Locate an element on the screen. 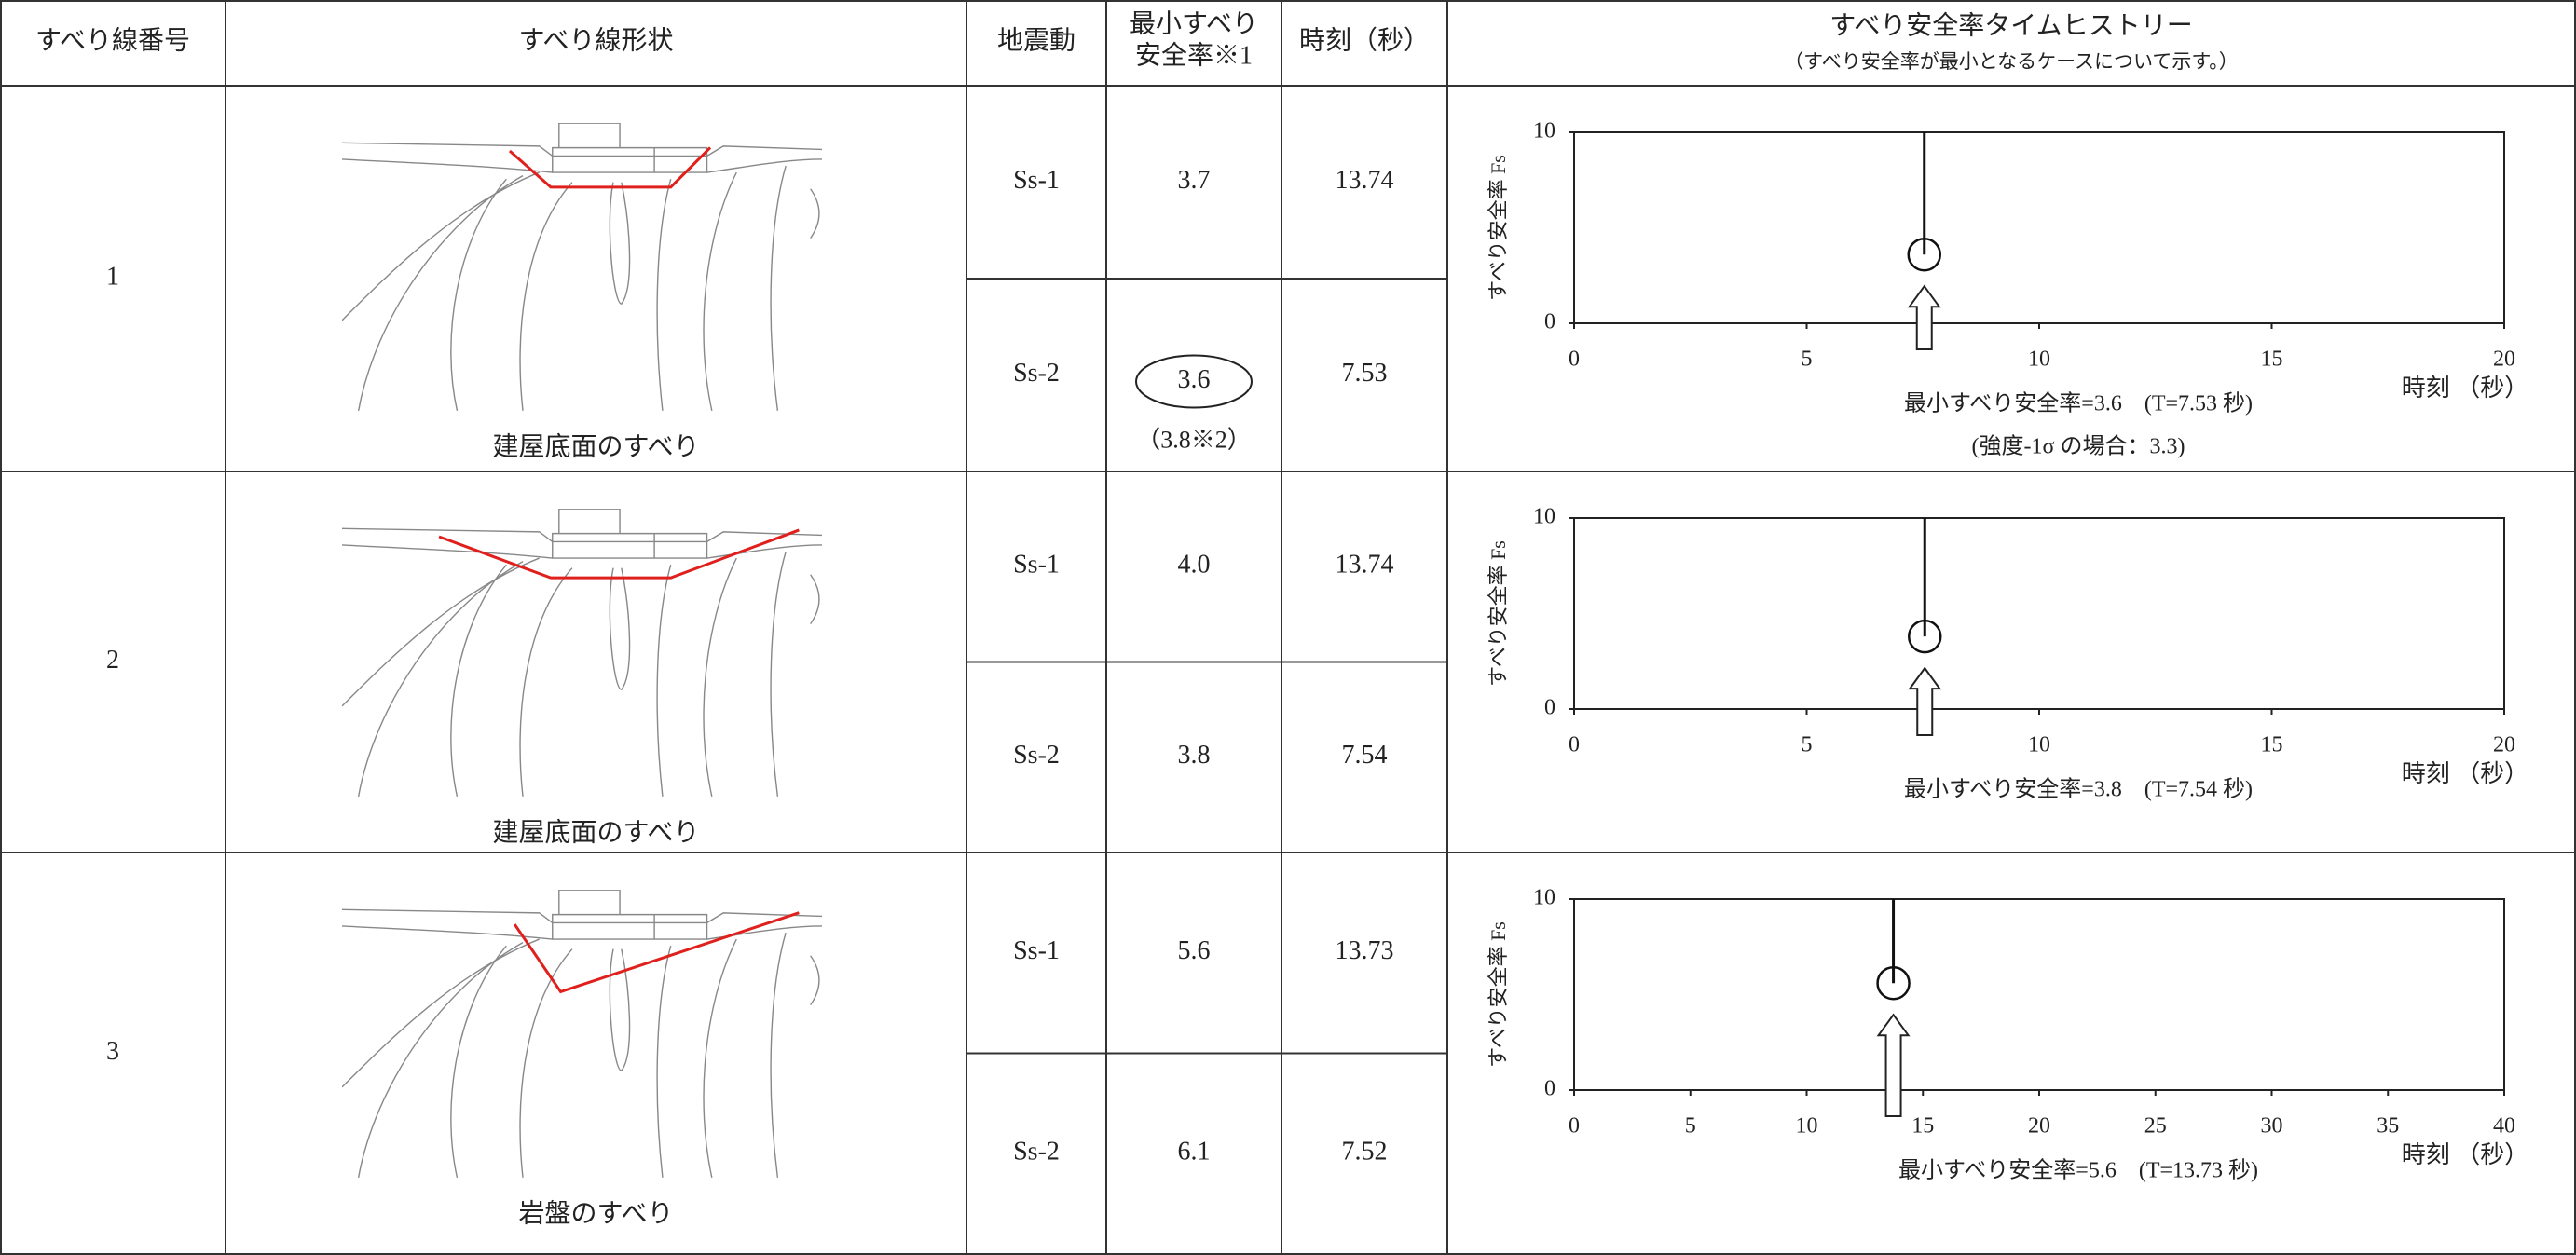 This screenshot has height=1255, width=2576. annotation: 最小すべり安全率=5.6 (T=13.73 秒) is located at coordinates (2078, 1170).